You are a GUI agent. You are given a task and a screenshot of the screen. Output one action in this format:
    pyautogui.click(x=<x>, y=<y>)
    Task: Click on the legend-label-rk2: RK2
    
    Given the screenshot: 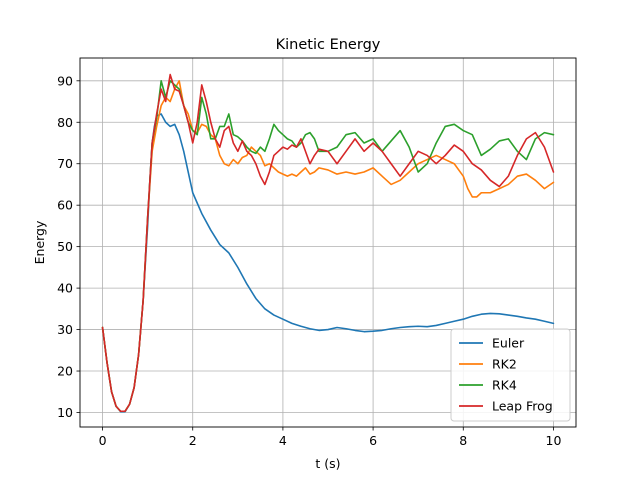 What is the action you would take?
    pyautogui.click(x=504, y=364)
    